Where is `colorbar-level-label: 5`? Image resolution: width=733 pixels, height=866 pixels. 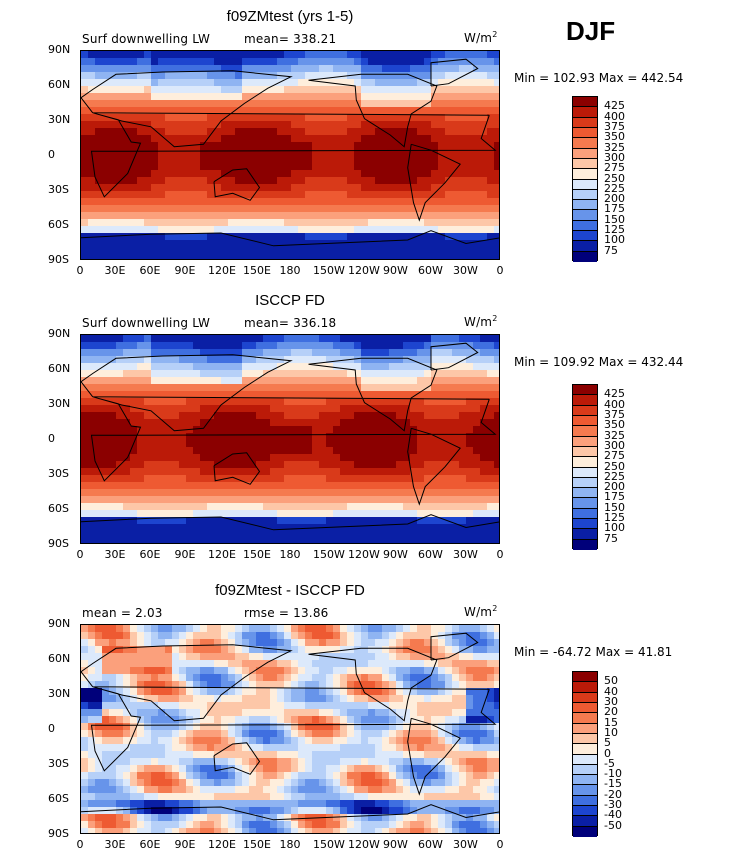
colorbar-level-label: 5 is located at coordinates (607, 743).